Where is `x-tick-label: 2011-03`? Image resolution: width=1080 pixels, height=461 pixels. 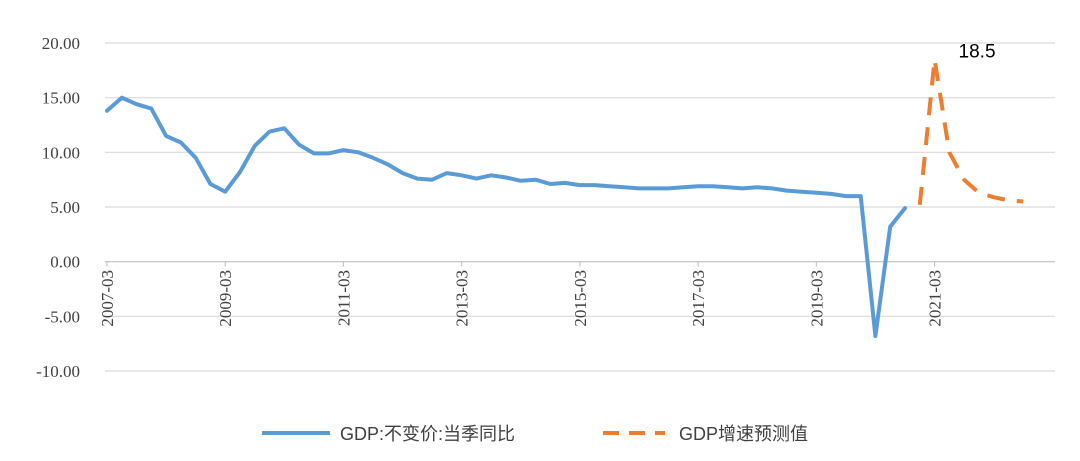 x-tick-label: 2011-03 is located at coordinates (343, 298).